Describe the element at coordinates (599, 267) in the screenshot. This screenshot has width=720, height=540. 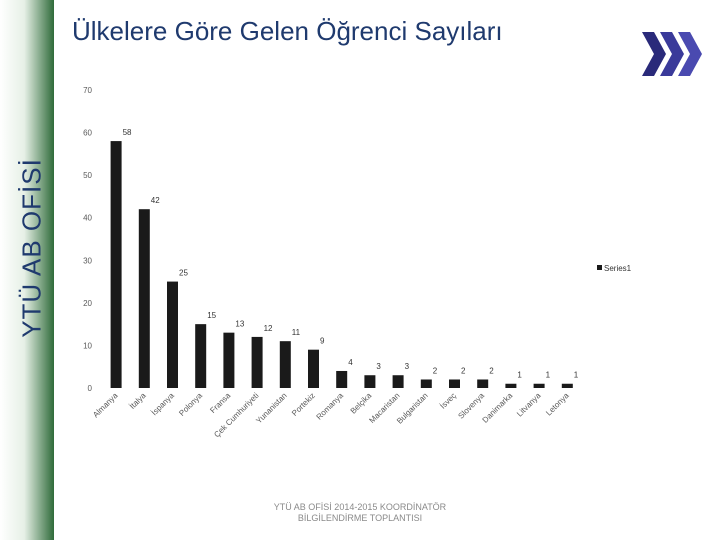
I see `legend-swatch` at that location.